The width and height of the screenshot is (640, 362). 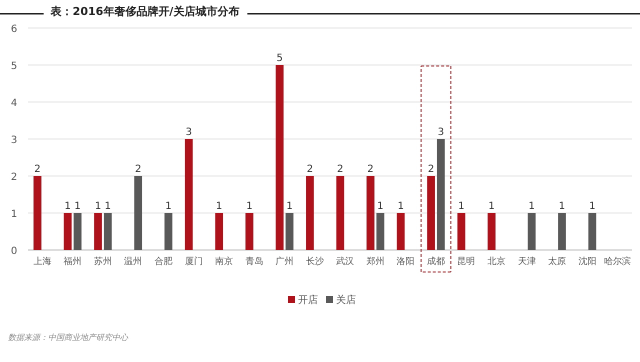 I want to click on x-tick-label: 北京, so click(x=497, y=261).